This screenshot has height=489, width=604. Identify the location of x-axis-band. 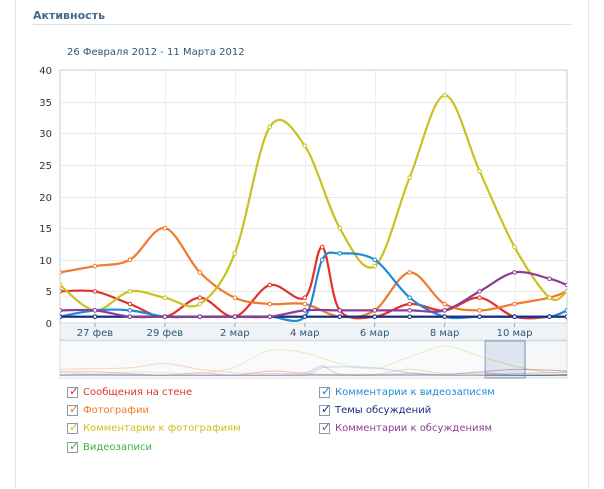
(313, 331).